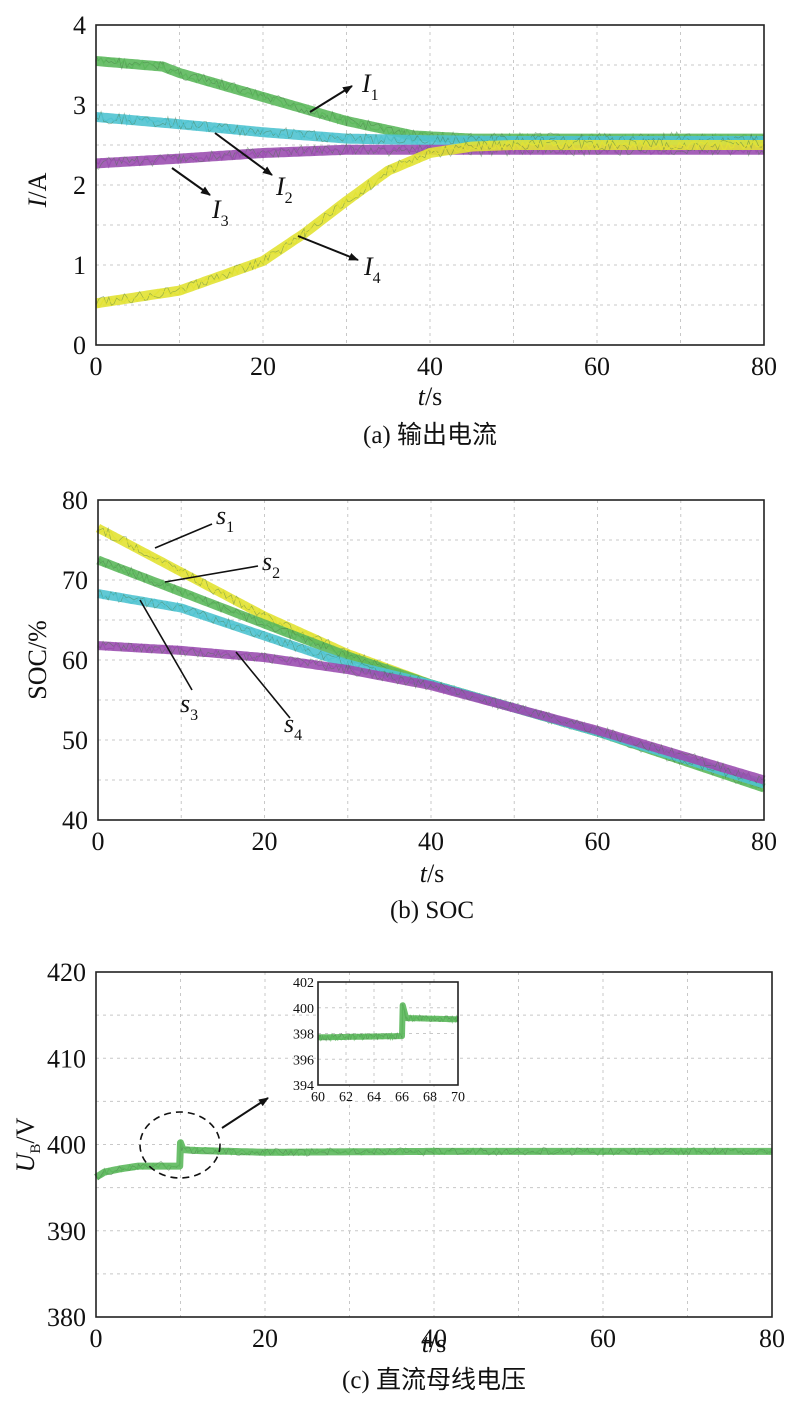 The image size is (800, 1405). Describe the element at coordinates (180, 1145) in the screenshot. I see `zoom-region-ellipse` at that location.